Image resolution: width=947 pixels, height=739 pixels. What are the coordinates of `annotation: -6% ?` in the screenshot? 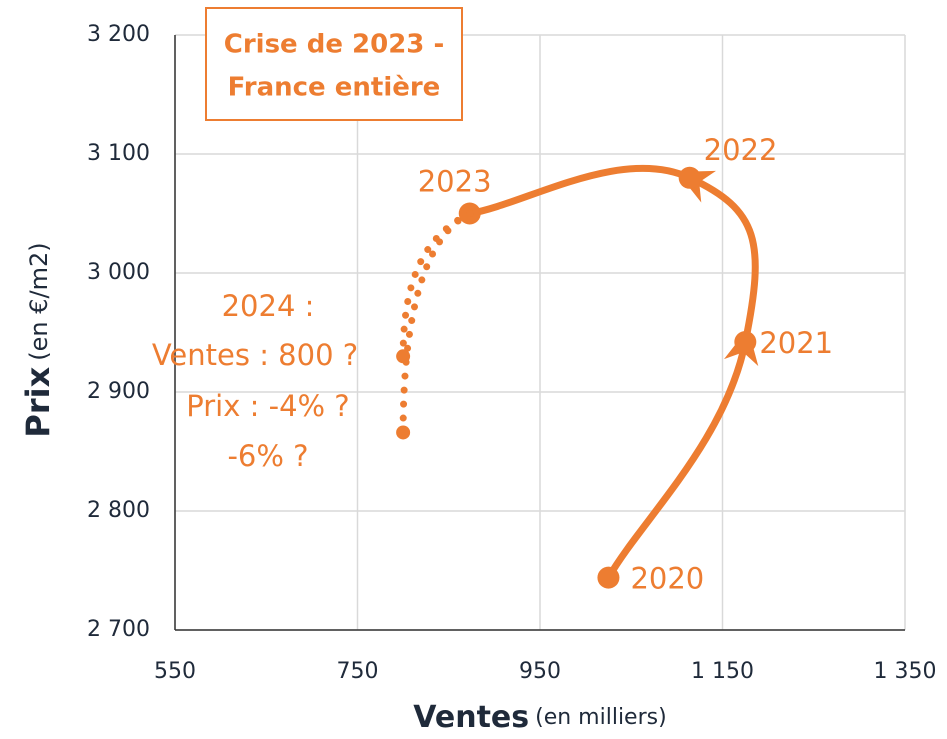 It's located at (267, 456).